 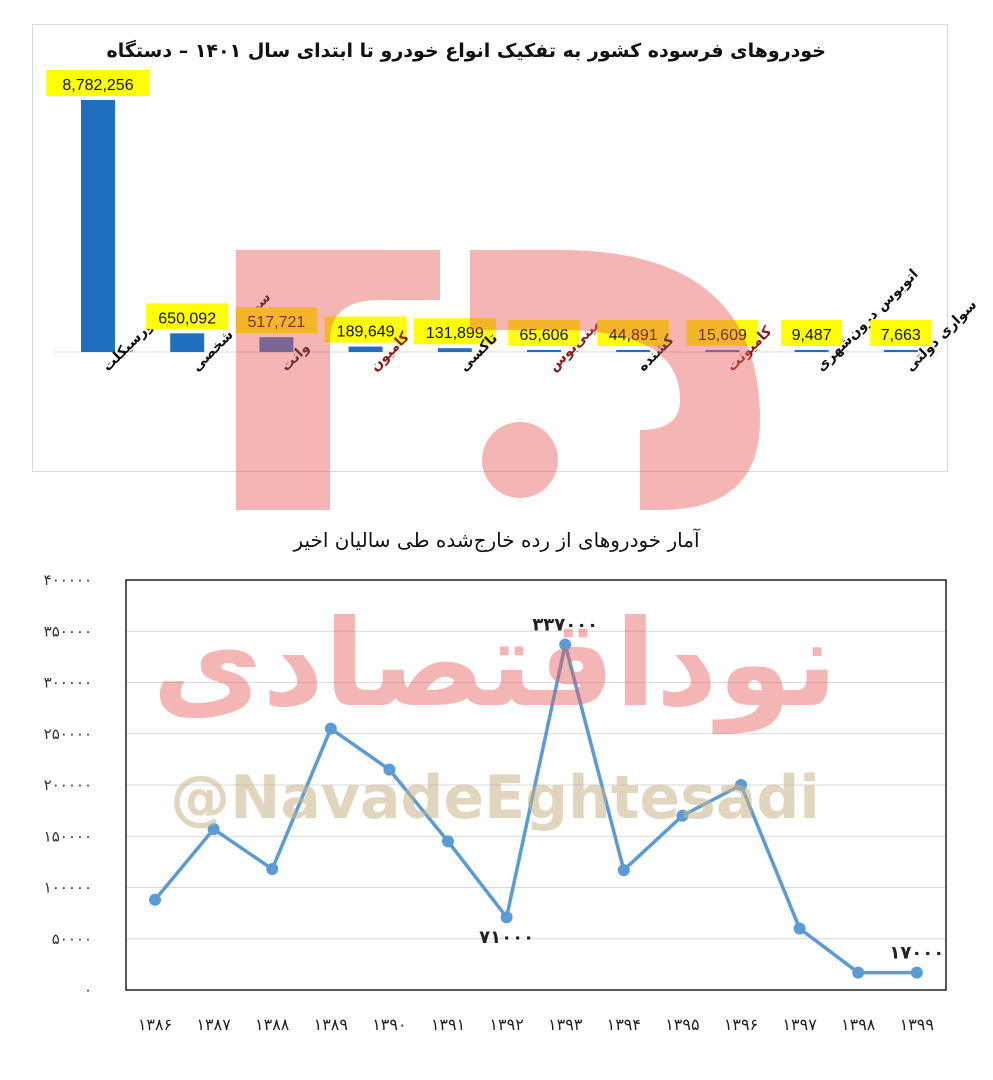 What do you see at coordinates (272, 1024) in the screenshot?
I see `line-x-tick-2: ۱۳۸۸` at bounding box center [272, 1024].